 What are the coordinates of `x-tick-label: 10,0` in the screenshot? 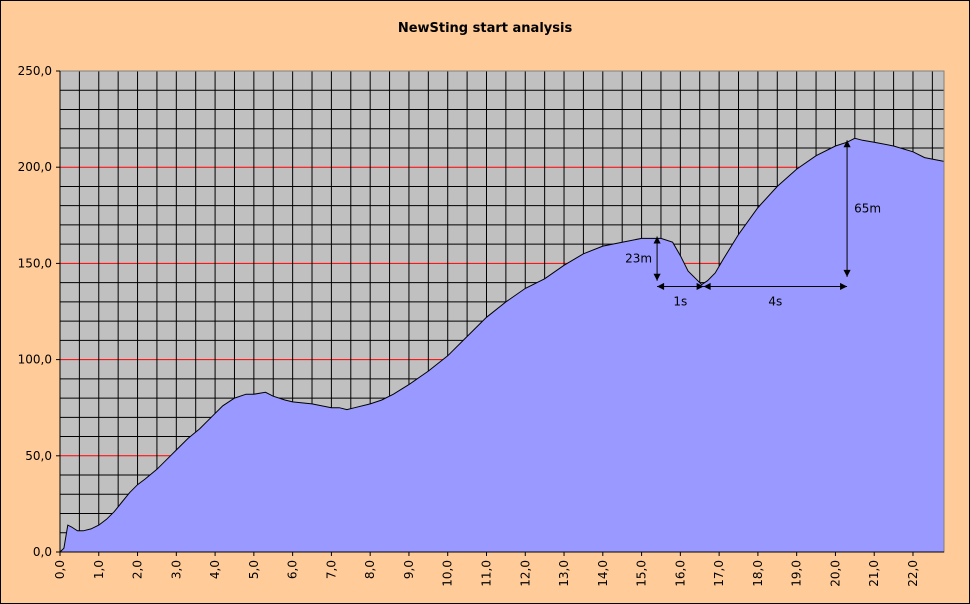 It's located at (448, 573).